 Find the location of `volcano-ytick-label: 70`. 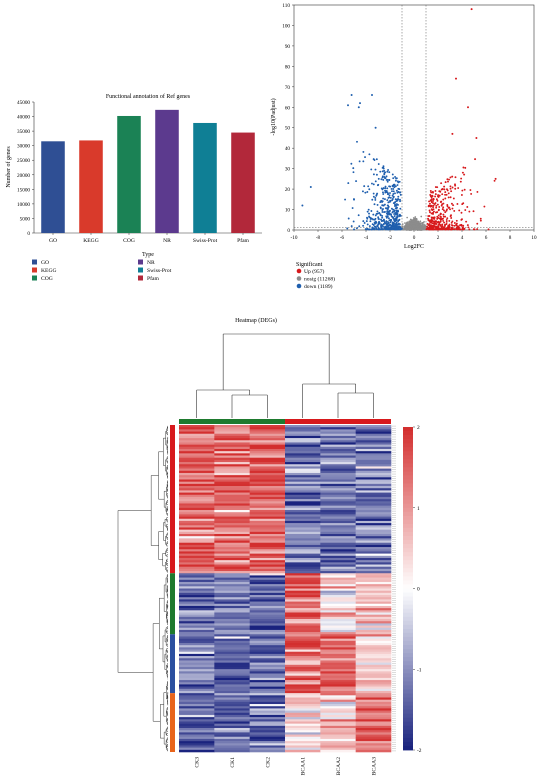

volcano-ytick-label: 70 is located at coordinates (288, 88).